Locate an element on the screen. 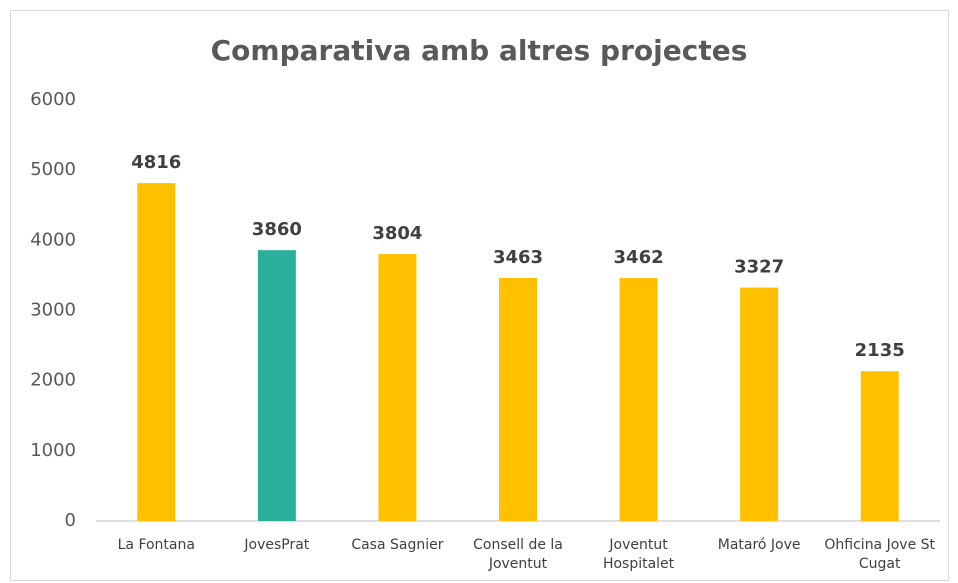  y-tick-label: 4000 is located at coordinates (53, 239).